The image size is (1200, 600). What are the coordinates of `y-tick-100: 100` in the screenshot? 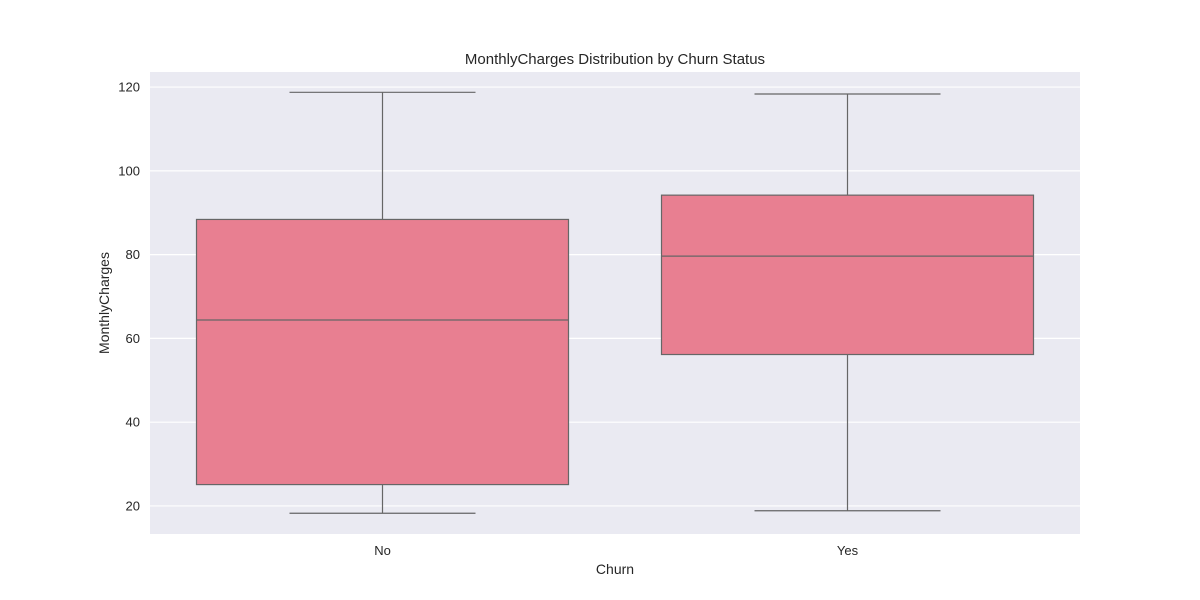 It's located at (129, 170).